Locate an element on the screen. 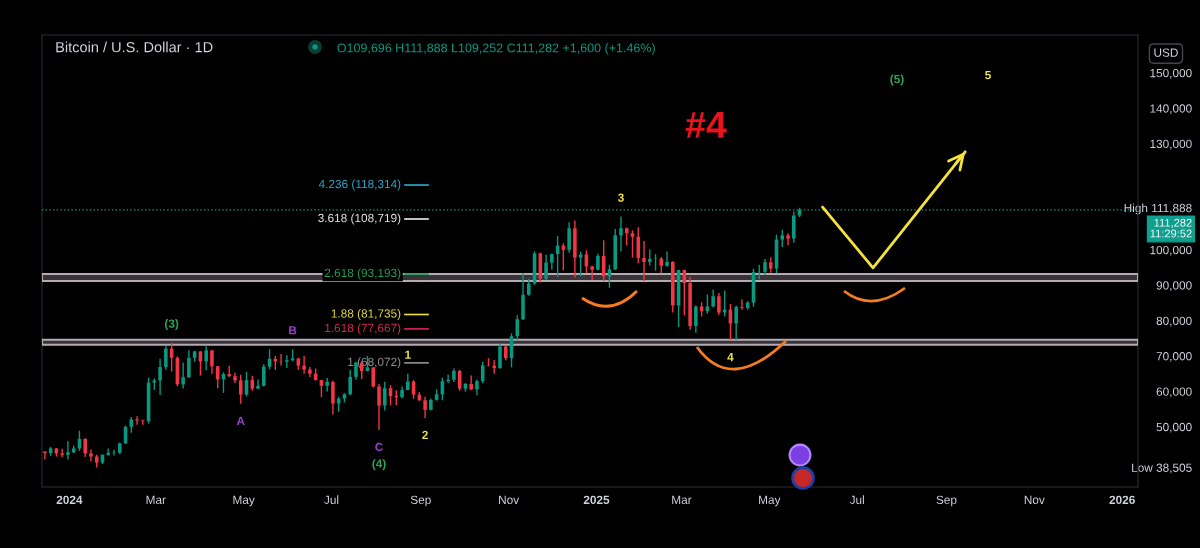 This screenshot has width=1200, height=548. annotation: A is located at coordinates (240, 420).